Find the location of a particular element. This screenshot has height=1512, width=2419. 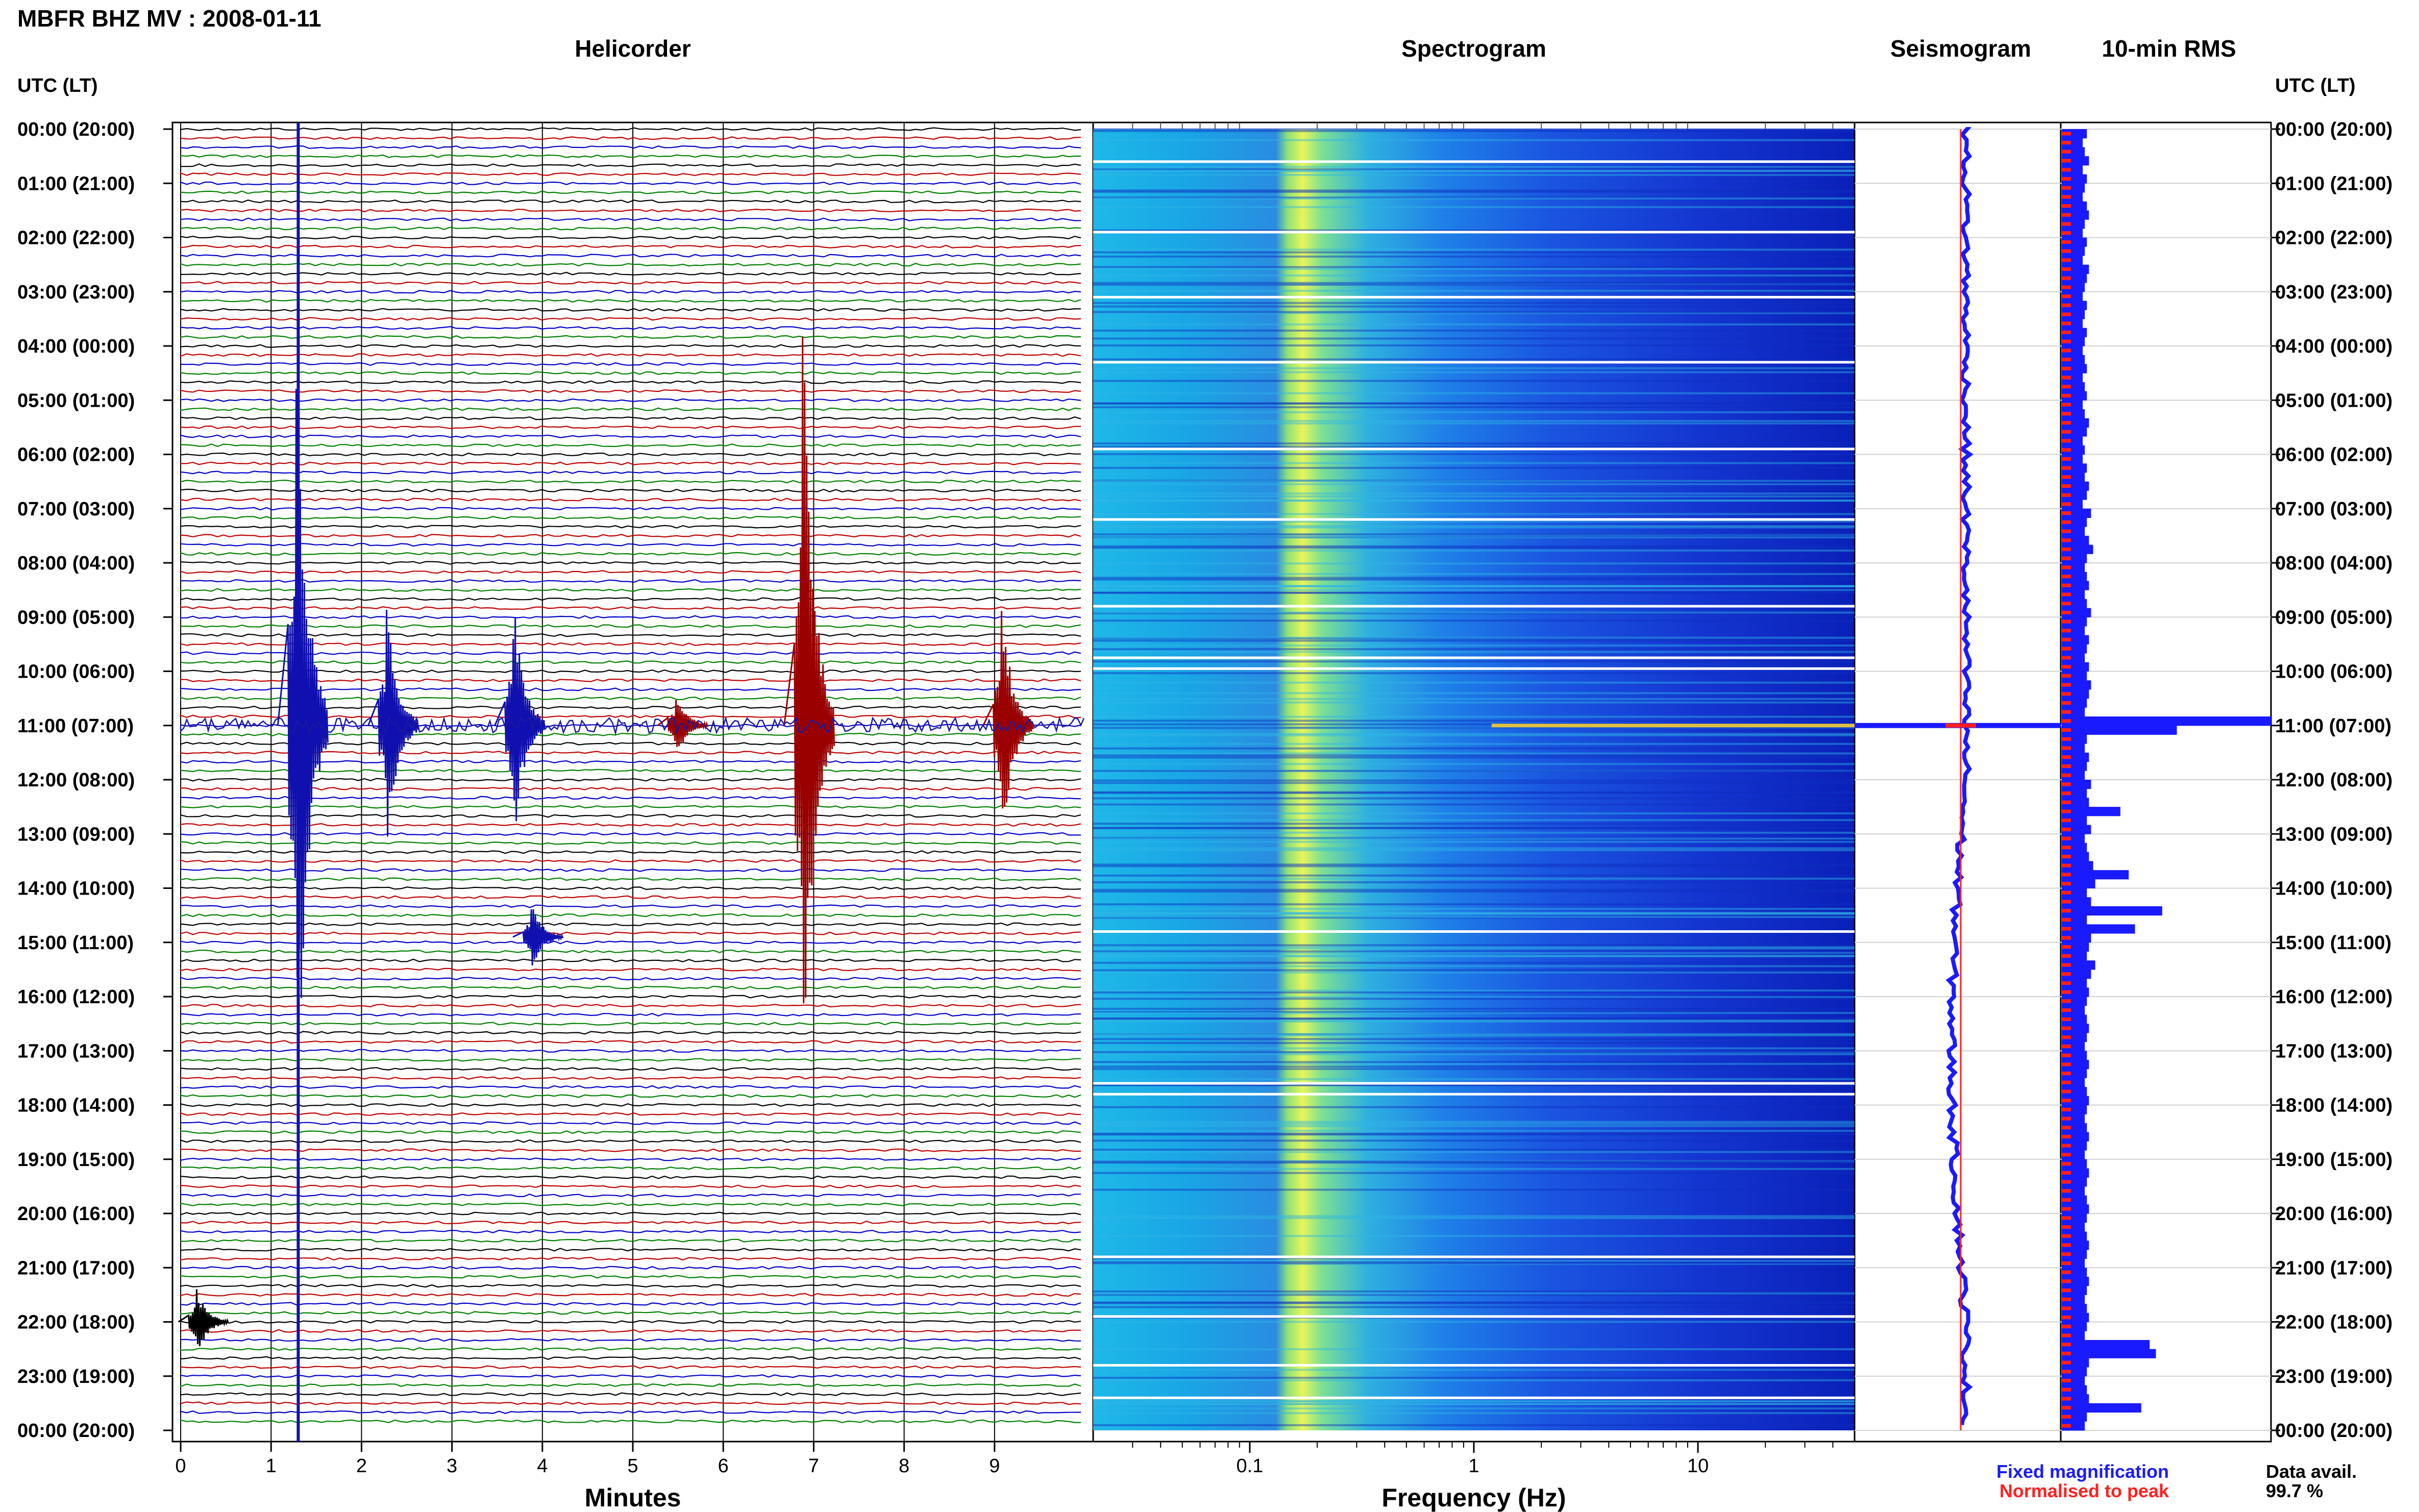

hour-tick-left: 17:00 (13:00) is located at coordinates (76, 1051).